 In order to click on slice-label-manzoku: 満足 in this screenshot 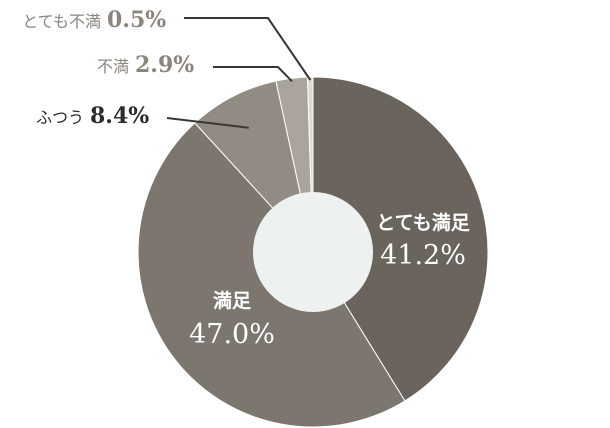, I will do `click(232, 301)`.